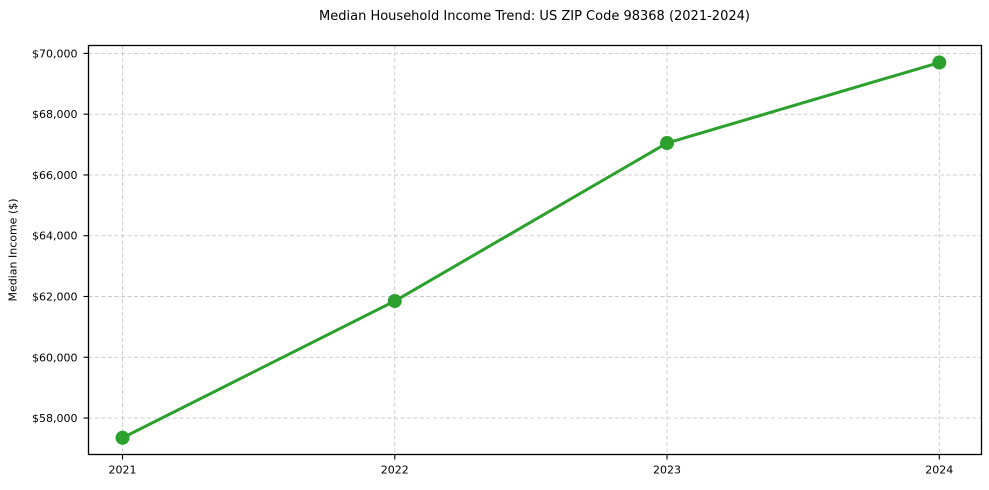  Describe the element at coordinates (939, 62) in the screenshot. I see `data-point-2024` at that location.